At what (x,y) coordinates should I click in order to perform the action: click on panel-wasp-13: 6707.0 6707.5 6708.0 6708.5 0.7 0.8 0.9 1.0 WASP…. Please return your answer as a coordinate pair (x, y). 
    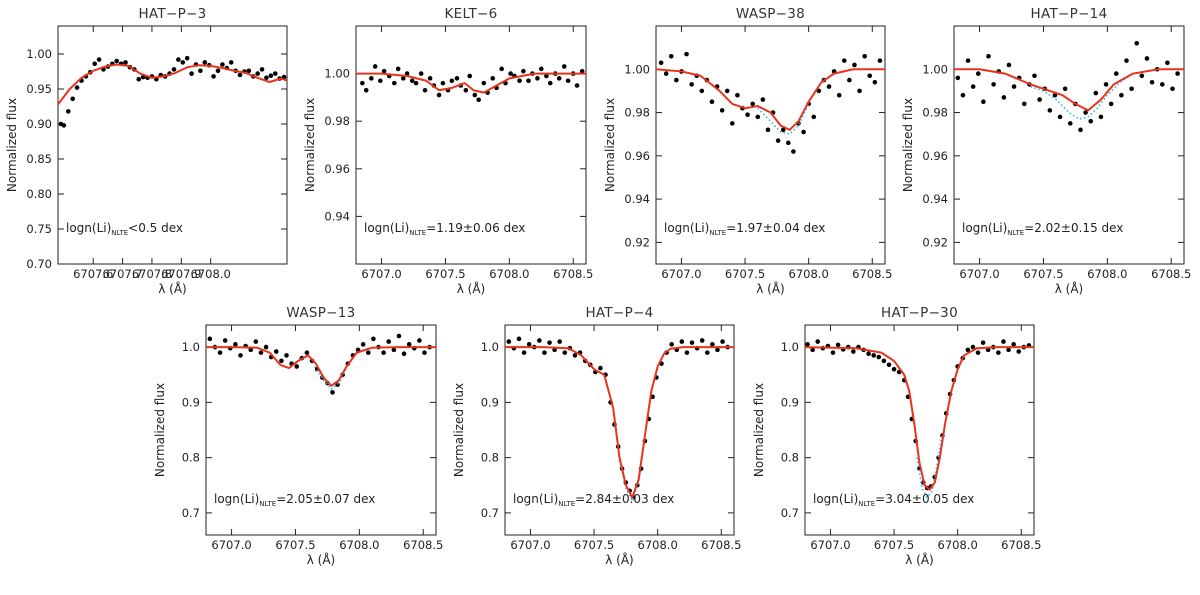
    Looking at the image, I should click on (298, 436).